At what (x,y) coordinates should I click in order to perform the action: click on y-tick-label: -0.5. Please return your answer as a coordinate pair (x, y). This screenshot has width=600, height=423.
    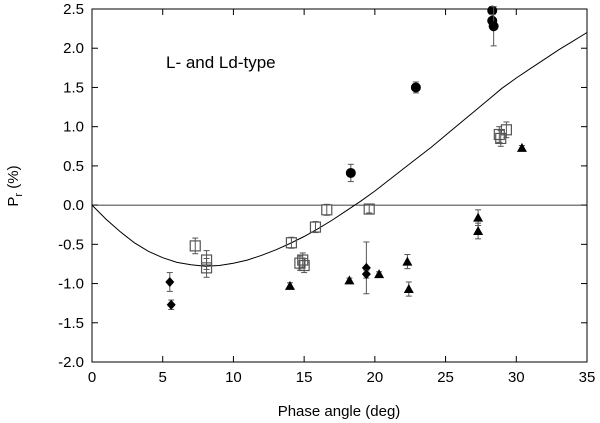
    Looking at the image, I should click on (71, 244).